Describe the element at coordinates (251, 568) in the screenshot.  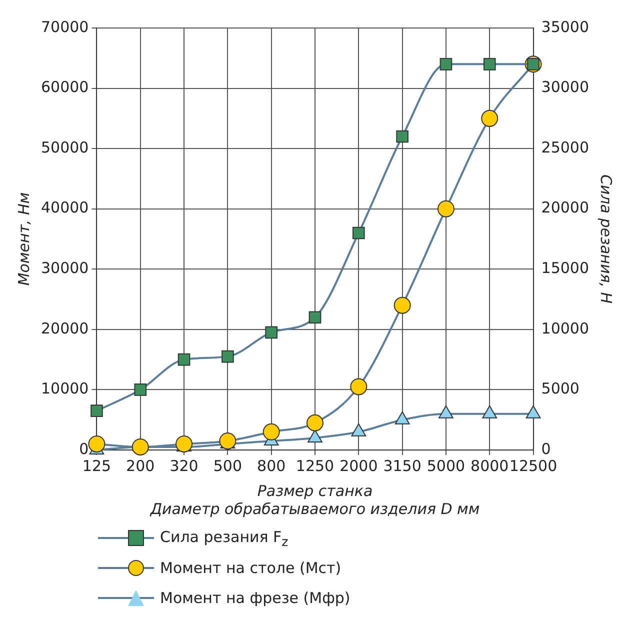
I see `legend-label: Момент на столе (Мст)` at that location.